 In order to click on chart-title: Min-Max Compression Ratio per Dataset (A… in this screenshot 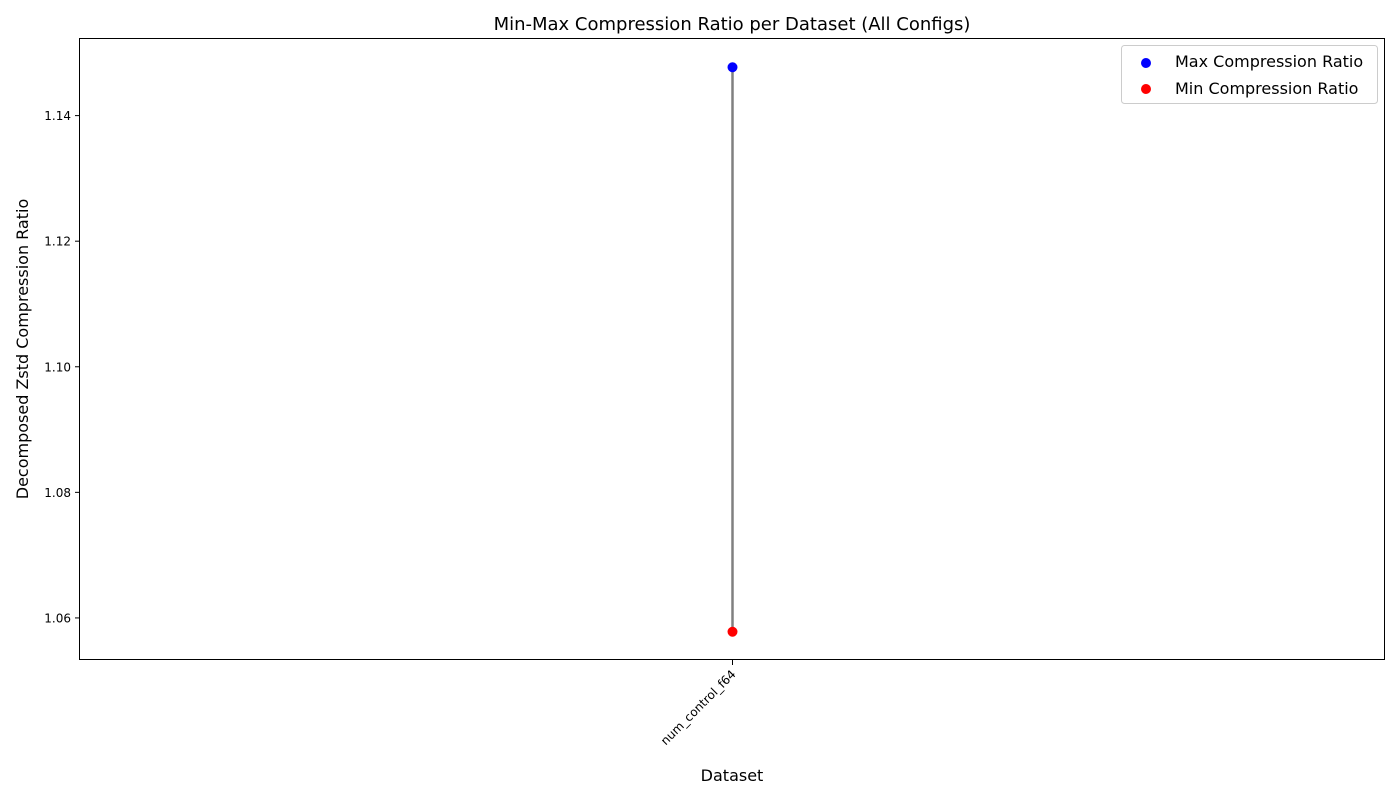, I will do `click(732, 24)`.